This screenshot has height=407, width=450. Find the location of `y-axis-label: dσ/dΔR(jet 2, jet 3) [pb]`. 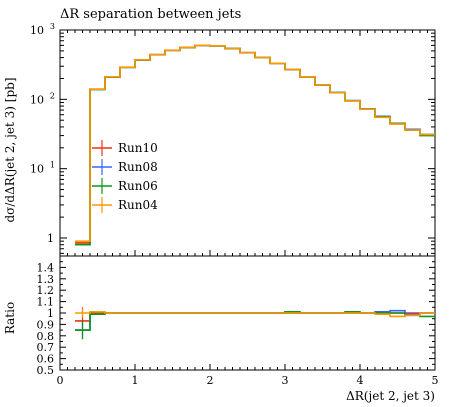

y-axis-label: dσ/dΔR(jet 2, jet 3) [pb] is located at coordinates (10, 149).